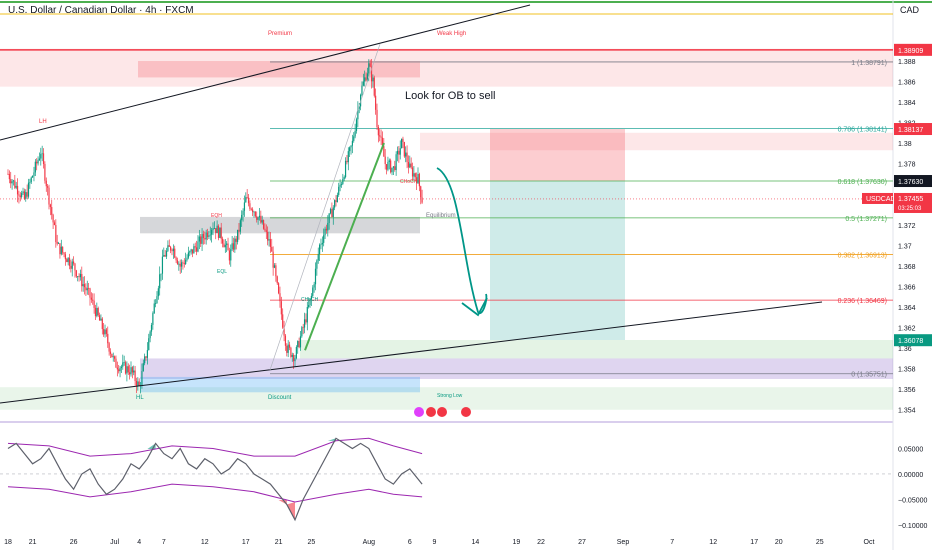  I want to click on price-tick-label: 1.362, so click(907, 329).